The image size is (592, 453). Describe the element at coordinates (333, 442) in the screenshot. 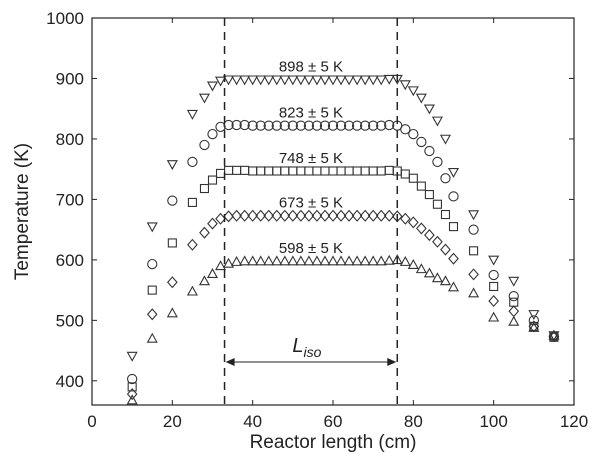

I see `x-axis-label: Reactor length (cm)` at that location.